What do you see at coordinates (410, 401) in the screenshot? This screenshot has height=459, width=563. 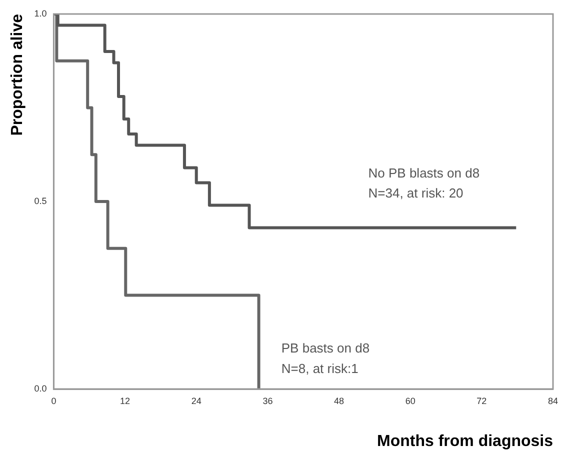 I see `x-tick-label: 60` at bounding box center [410, 401].